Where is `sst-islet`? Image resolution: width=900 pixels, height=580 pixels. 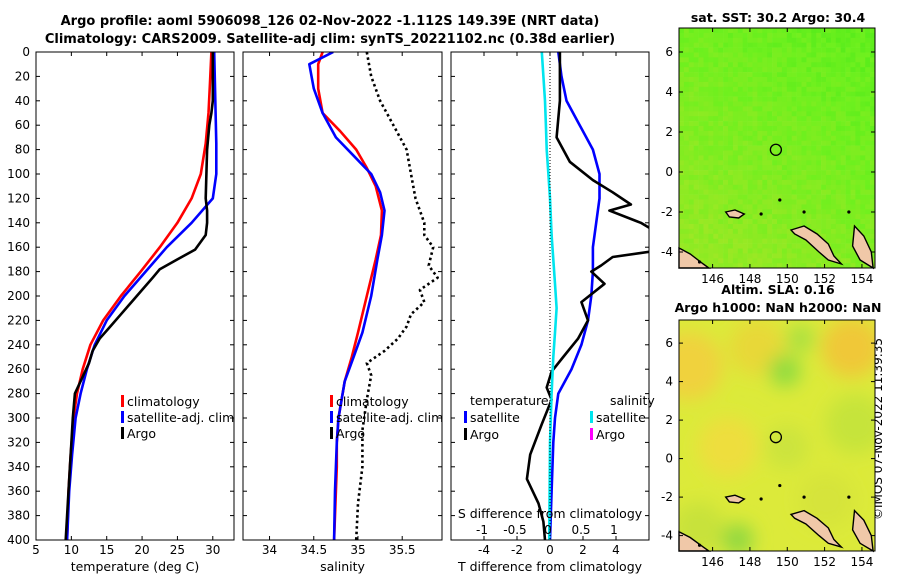
sst-islet is located at coordinates (699, 262).